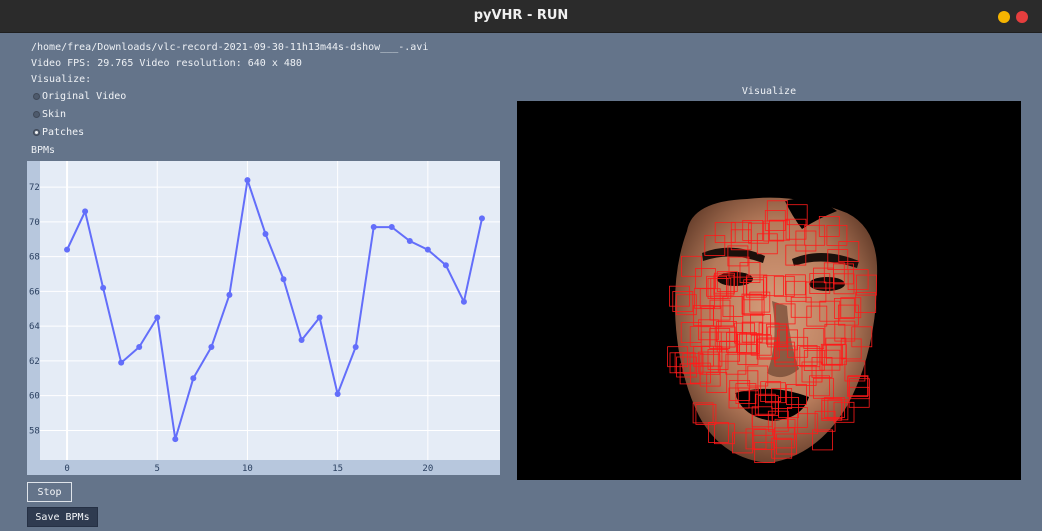 This screenshot has width=1042, height=531. What do you see at coordinates (62, 517) in the screenshot?
I see `save-bpms-button: Save BPMs` at bounding box center [62, 517].